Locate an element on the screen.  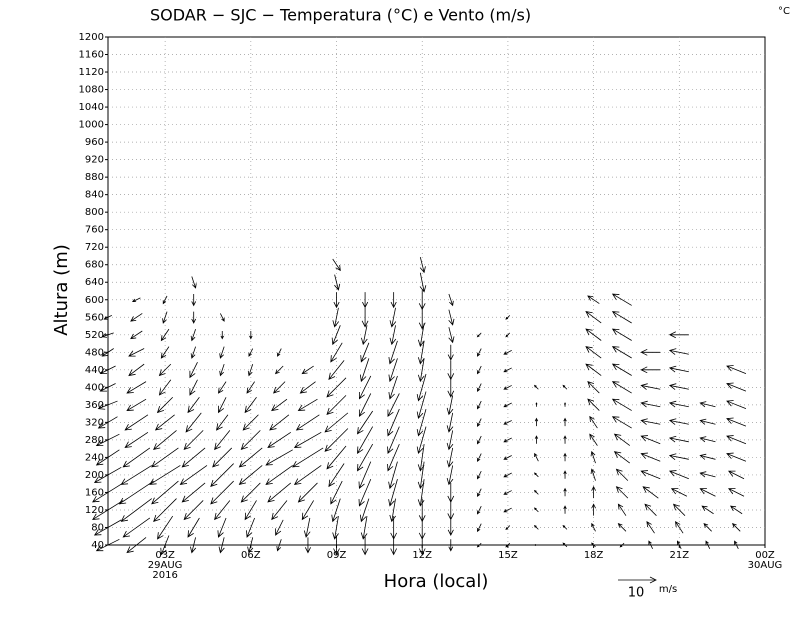
y-tick-label: 360 is located at coordinates (94, 405).